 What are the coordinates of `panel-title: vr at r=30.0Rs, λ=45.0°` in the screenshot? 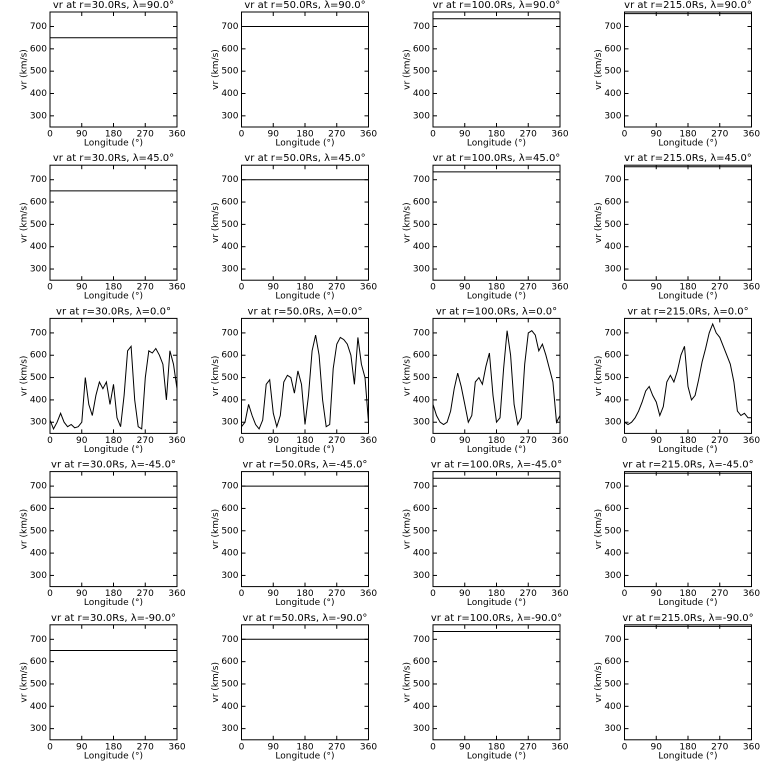 It's located at (113, 158).